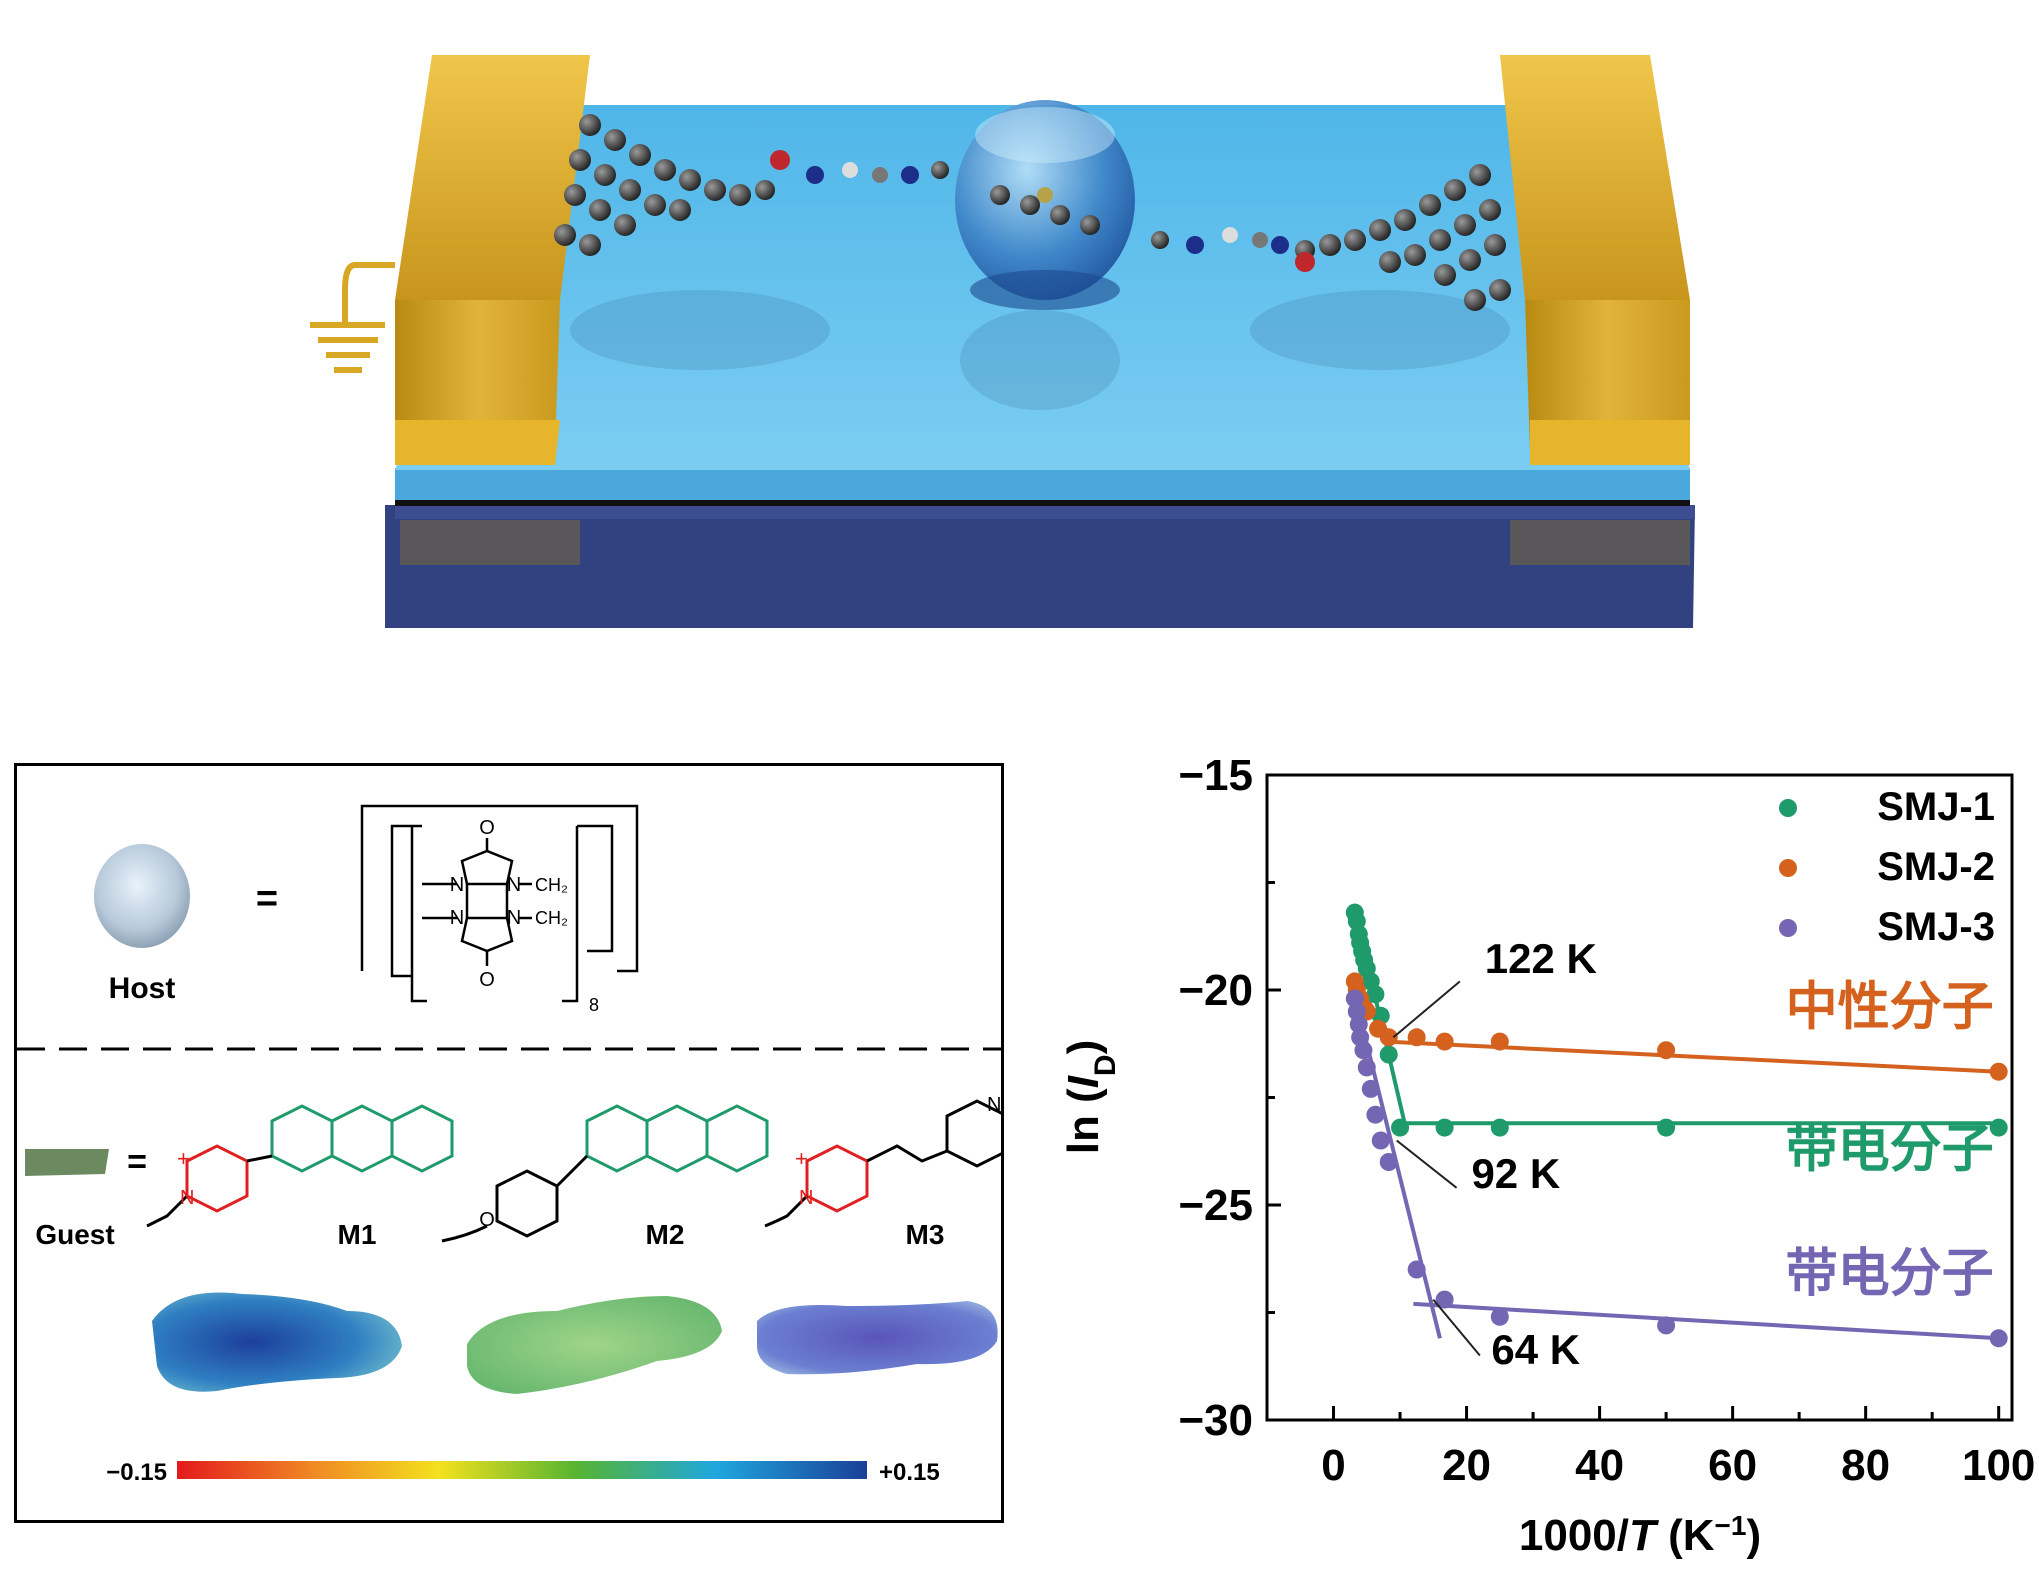  What do you see at coordinates (1998, 1465) in the screenshot?
I see `x-tick-label: 100` at bounding box center [1998, 1465].